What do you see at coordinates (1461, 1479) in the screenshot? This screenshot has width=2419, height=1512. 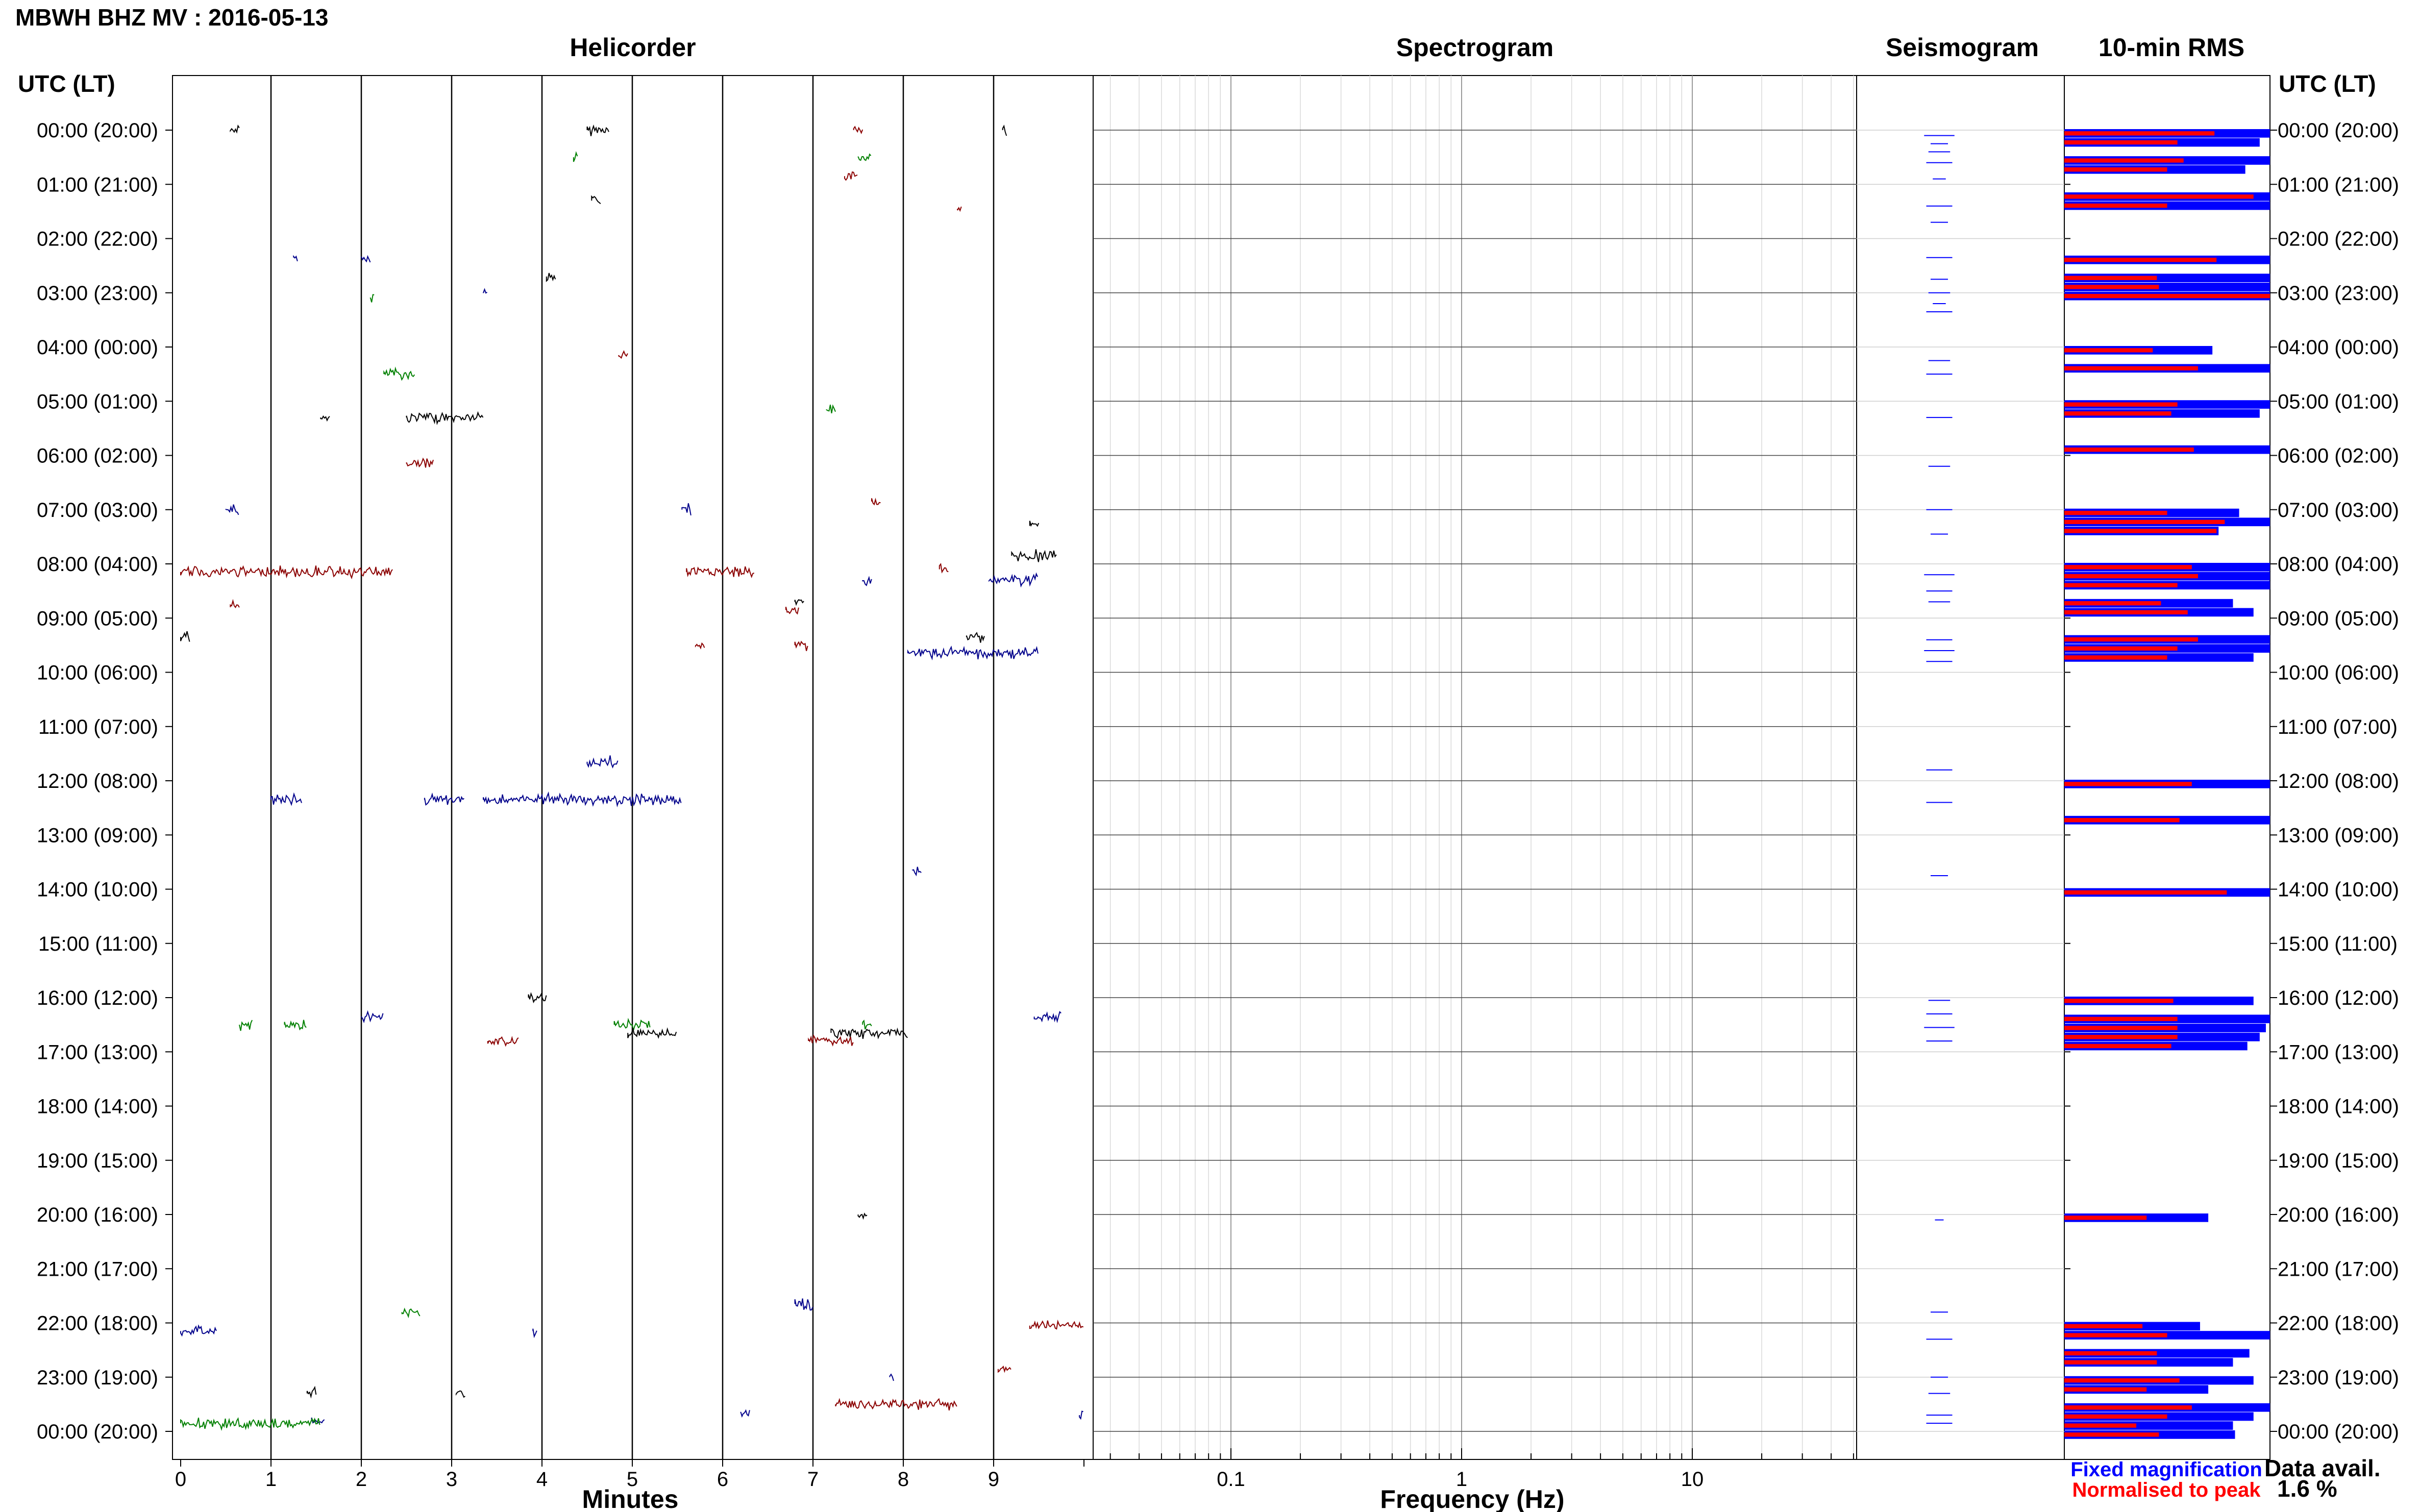 I see `frequency-tick-label: 1` at bounding box center [1461, 1479].